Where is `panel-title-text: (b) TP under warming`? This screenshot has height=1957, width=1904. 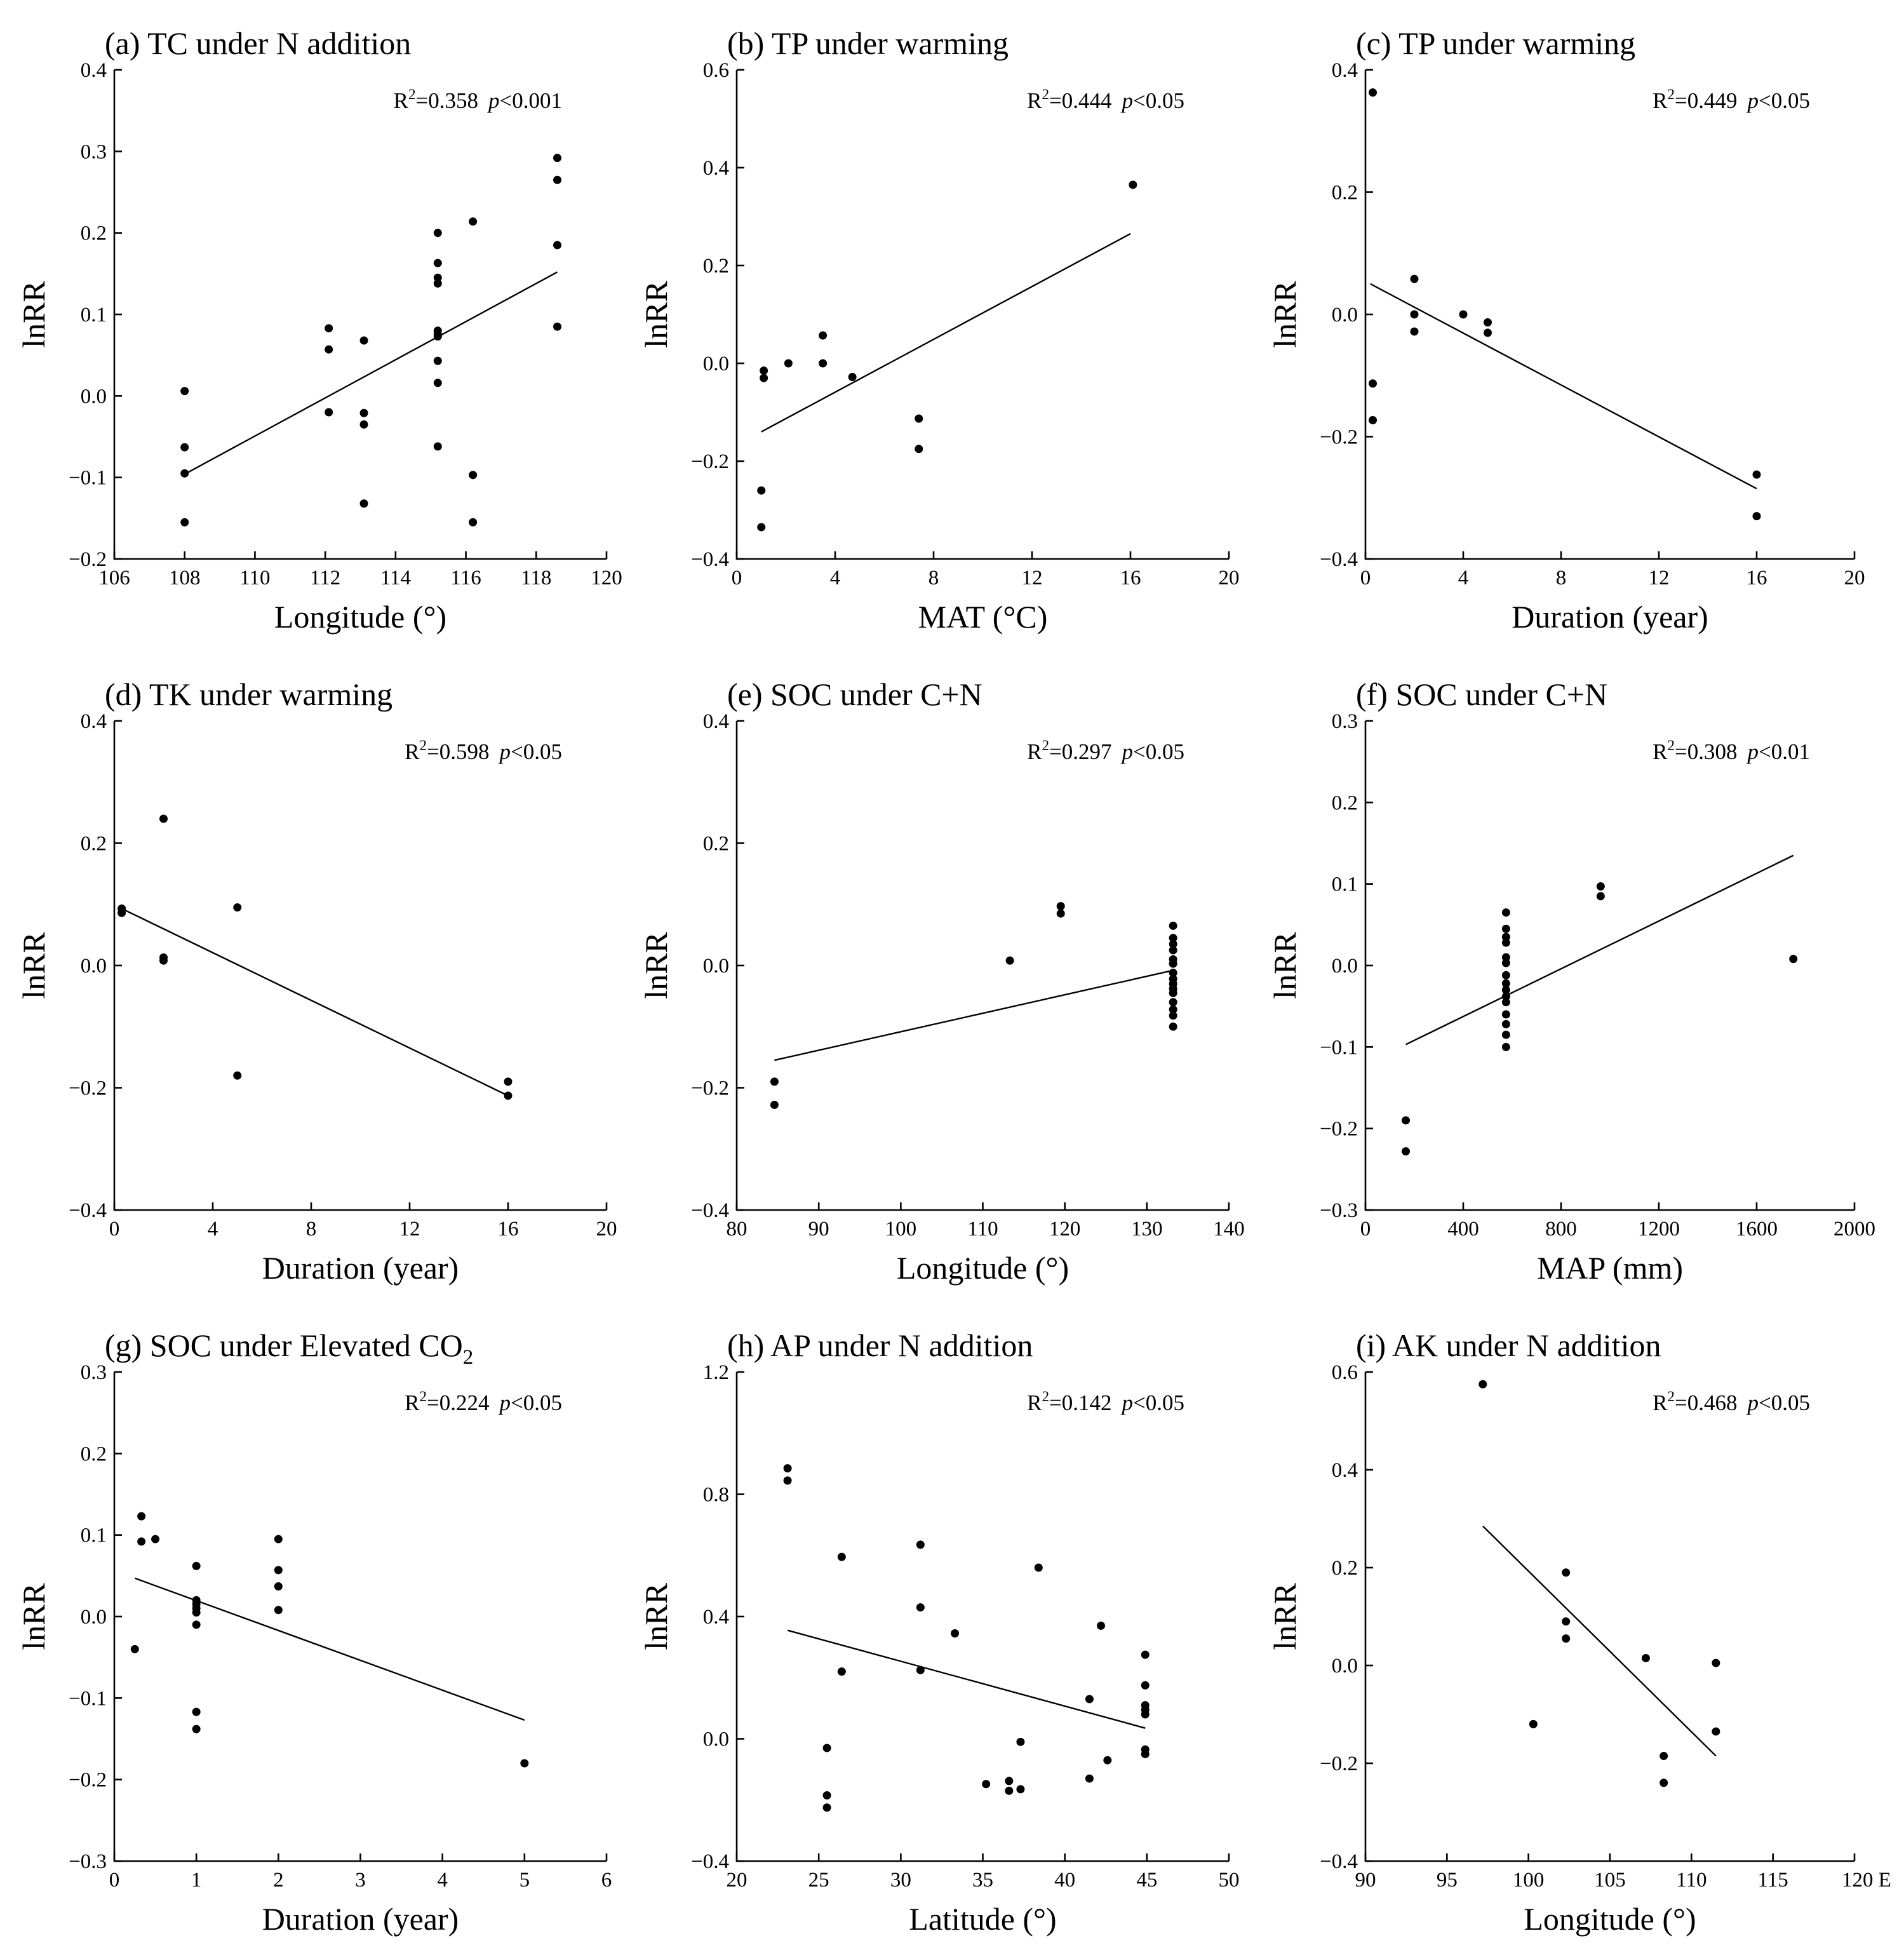
panel-title-text: (b) TP under warming is located at coordinates (868, 43).